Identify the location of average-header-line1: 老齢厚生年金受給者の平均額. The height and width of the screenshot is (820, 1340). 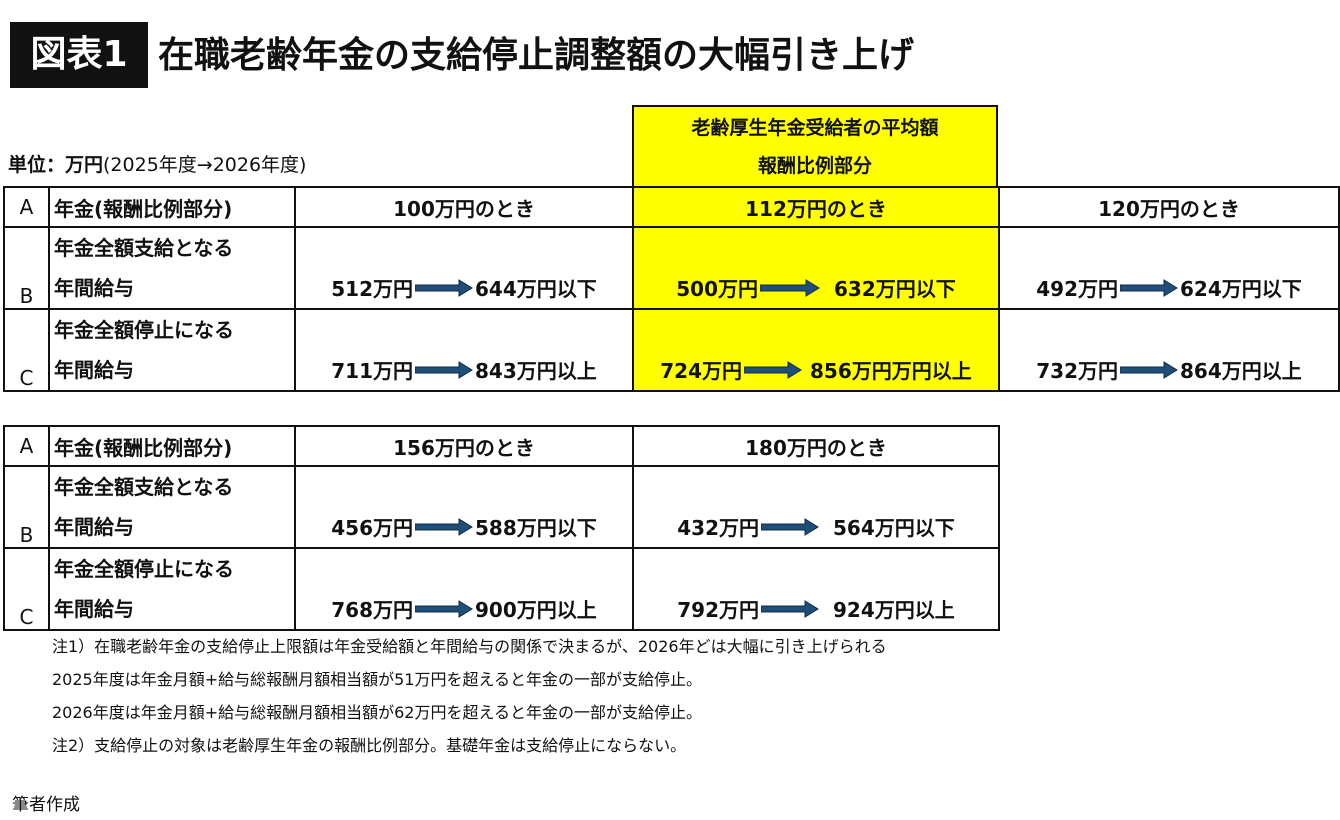
(815, 128).